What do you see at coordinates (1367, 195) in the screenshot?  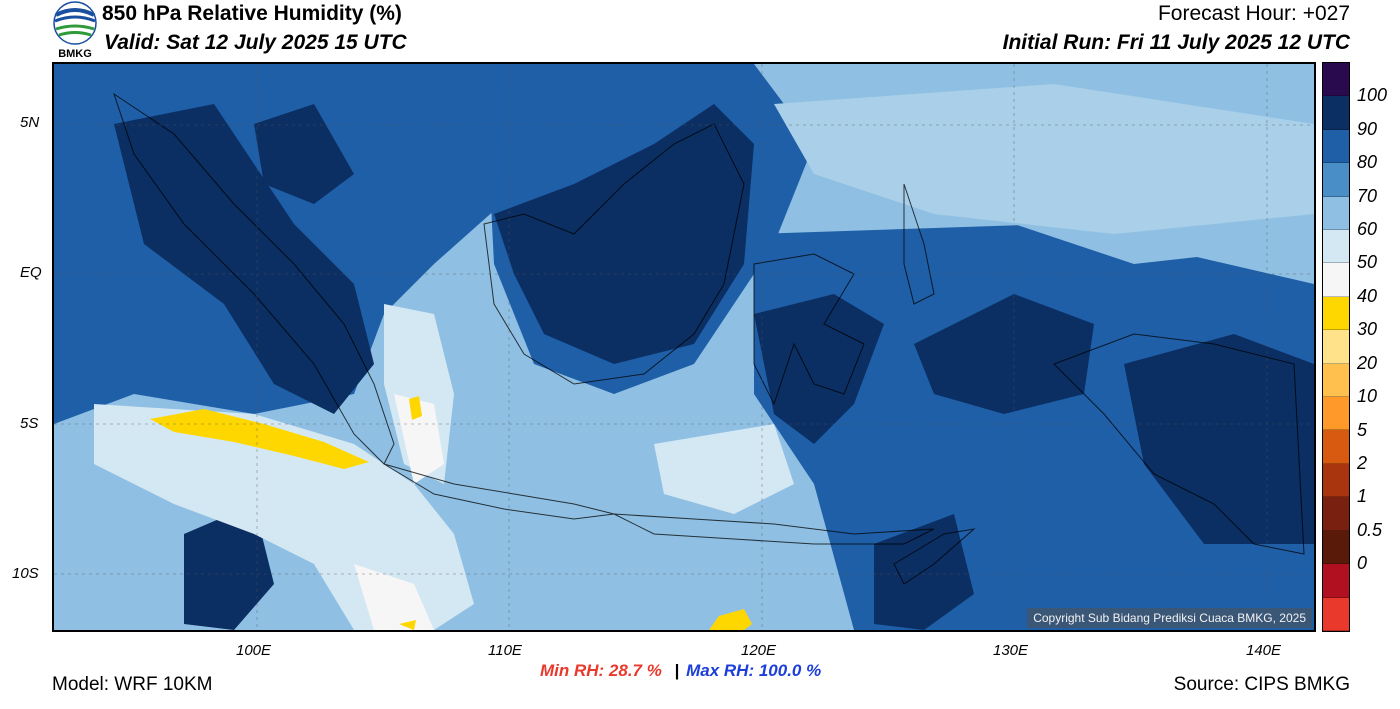 I see `colorbar-label: 70` at bounding box center [1367, 195].